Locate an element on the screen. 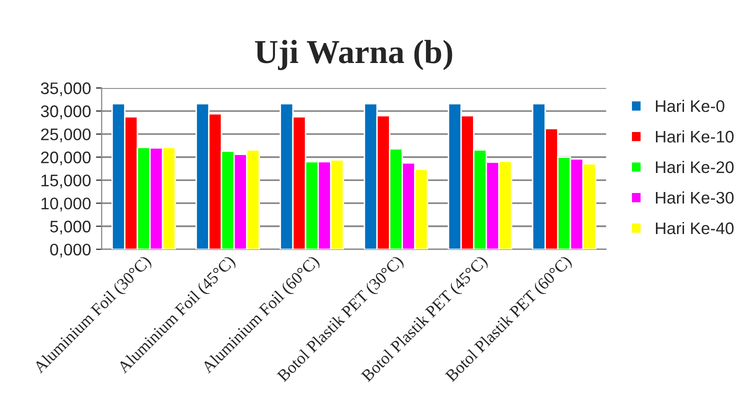  y-tick-label: 30,000 is located at coordinates (65, 112).